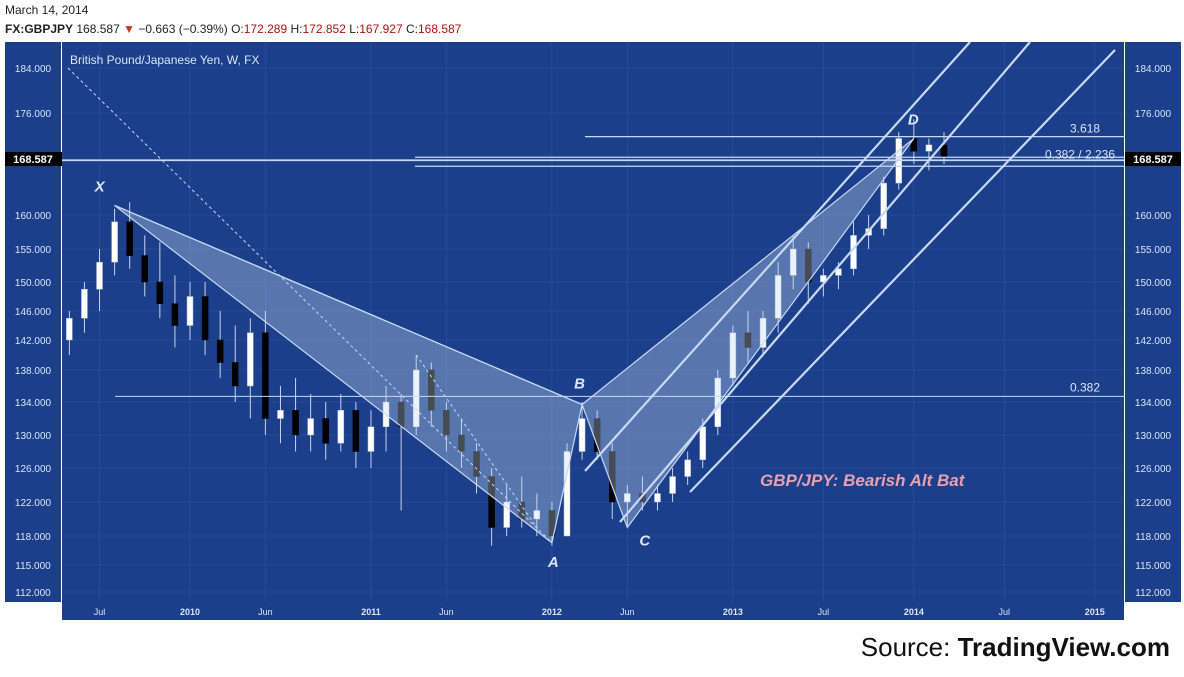 Image resolution: width=1184 pixels, height=677 pixels. Describe the element at coordinates (33, 69) in the screenshot. I see `y-tick-label-left: 184.000` at that location.